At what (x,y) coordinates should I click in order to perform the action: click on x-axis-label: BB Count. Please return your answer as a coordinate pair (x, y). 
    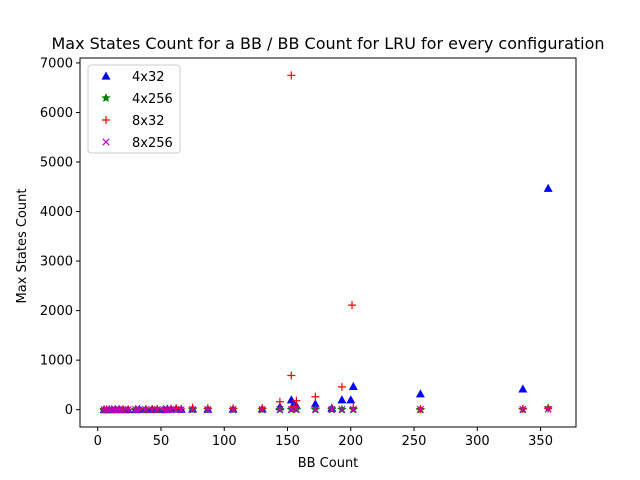
    Looking at the image, I should click on (328, 463).